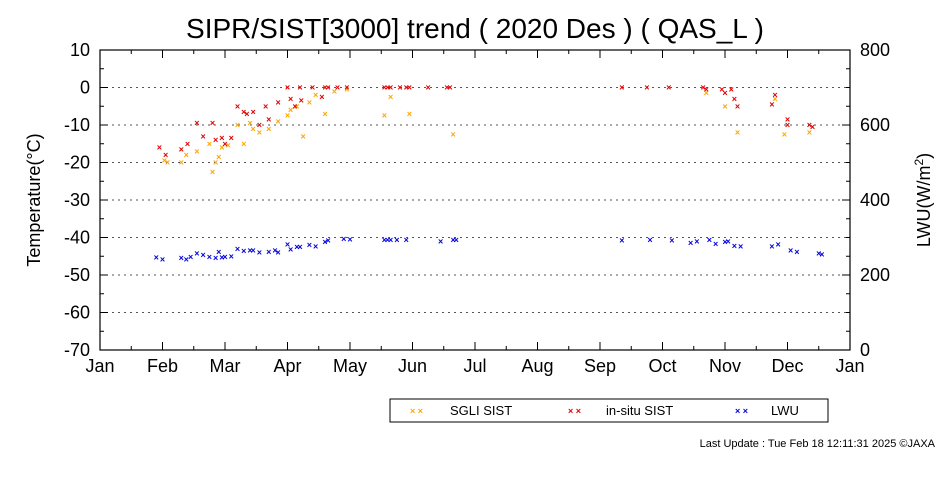  Describe the element at coordinates (416, 411) in the screenshot. I see `legend-sgli-marker: × ×` at that location.